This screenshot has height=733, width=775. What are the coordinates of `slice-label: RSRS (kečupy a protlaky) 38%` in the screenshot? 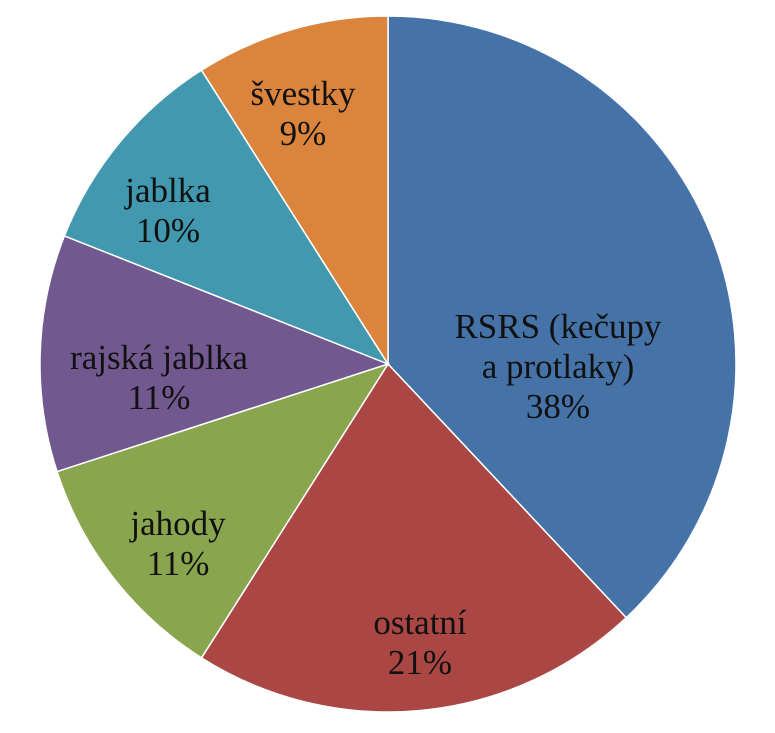 It's located at (558, 366).